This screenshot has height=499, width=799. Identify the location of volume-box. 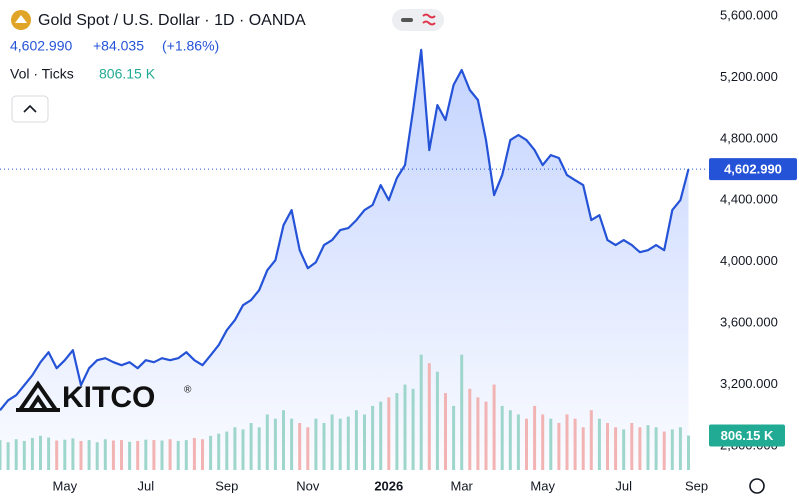
(747, 435).